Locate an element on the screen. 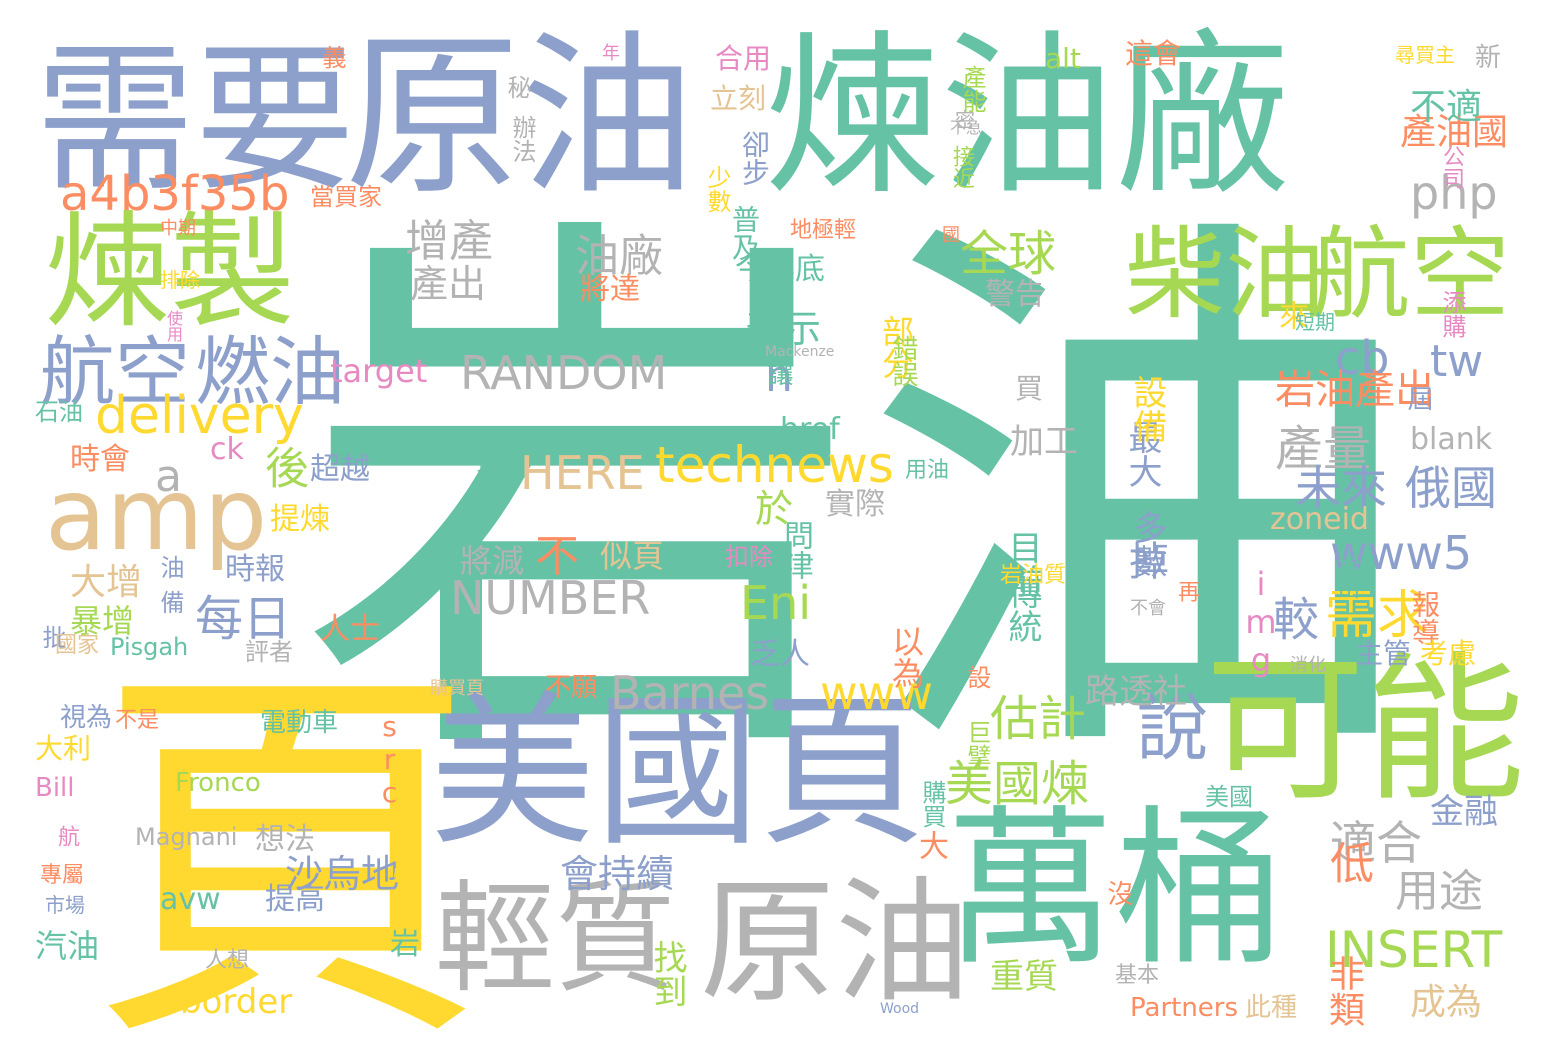 The width and height of the screenshot is (1548, 1052). word: 暴增 is located at coordinates (102, 621).